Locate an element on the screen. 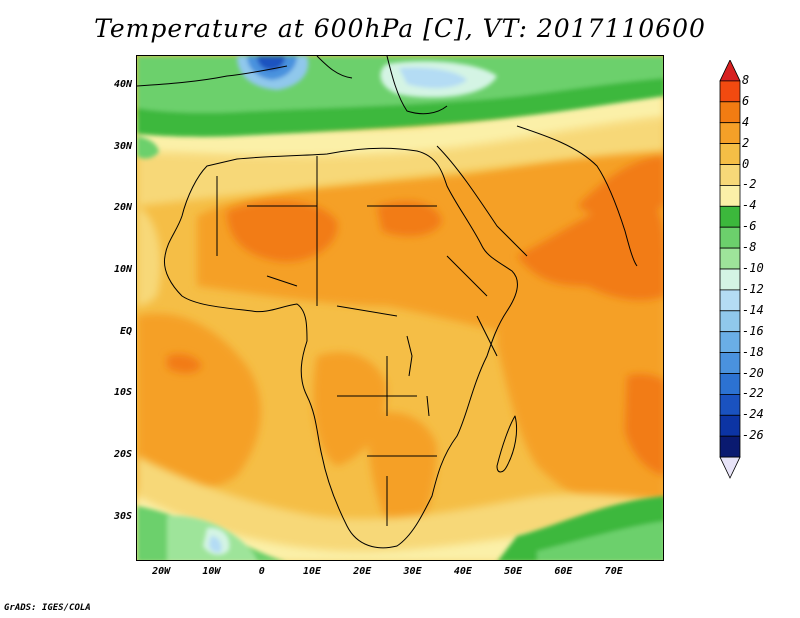  colorbar-tick-label: -8 is located at coordinates (749, 247).